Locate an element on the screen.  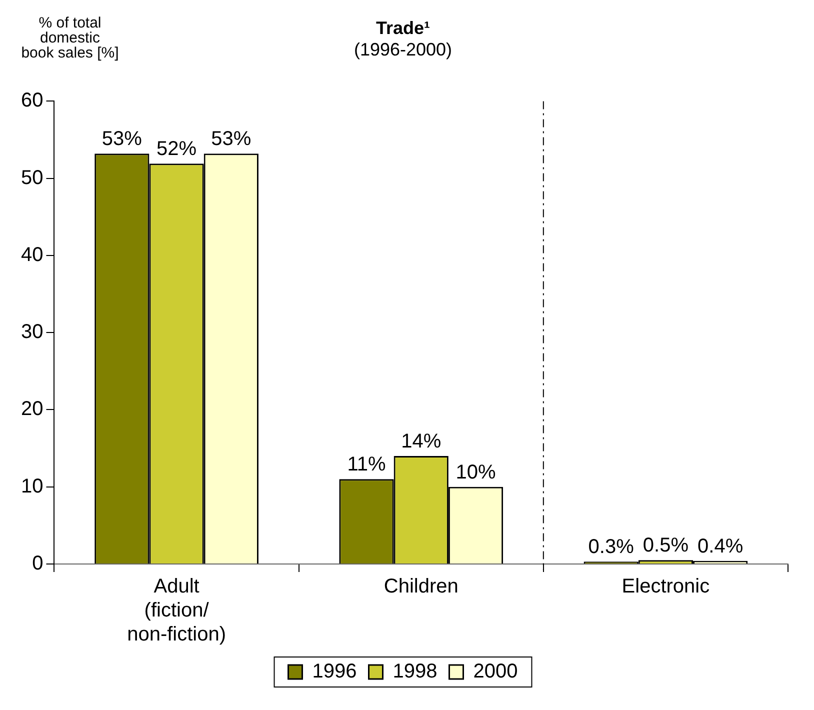
y-tick-label: 20 is located at coordinates (32, 409).